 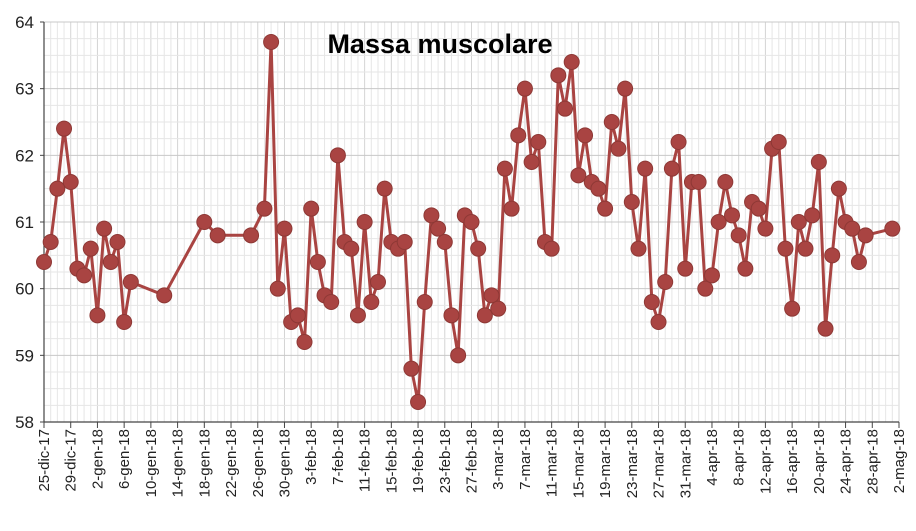 I want to click on y-tick-label: 63, so click(x=24, y=89).